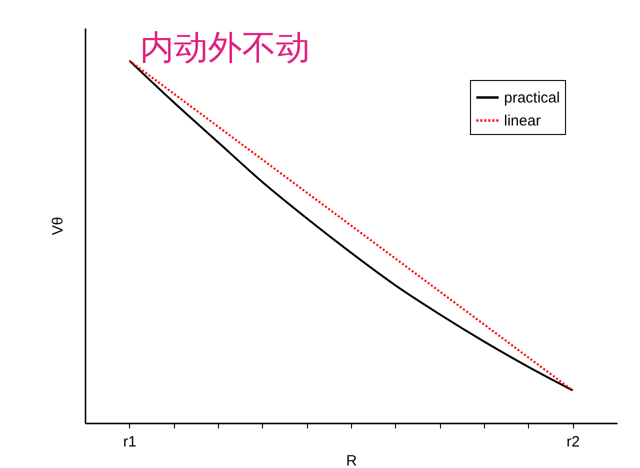  Describe the element at coordinates (225, 48) in the screenshot. I see `chart-title: 内动外不动` at that location.